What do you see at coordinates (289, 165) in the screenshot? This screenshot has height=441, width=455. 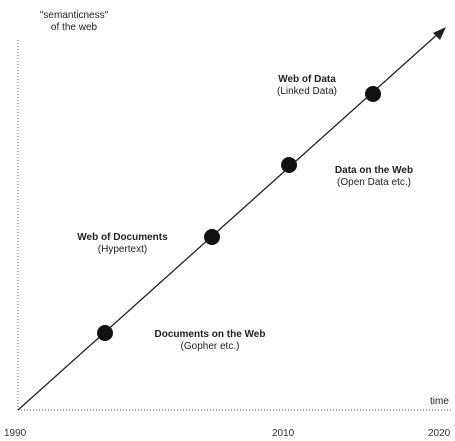 I see `milestone-dot-data-on-the-web` at bounding box center [289, 165].